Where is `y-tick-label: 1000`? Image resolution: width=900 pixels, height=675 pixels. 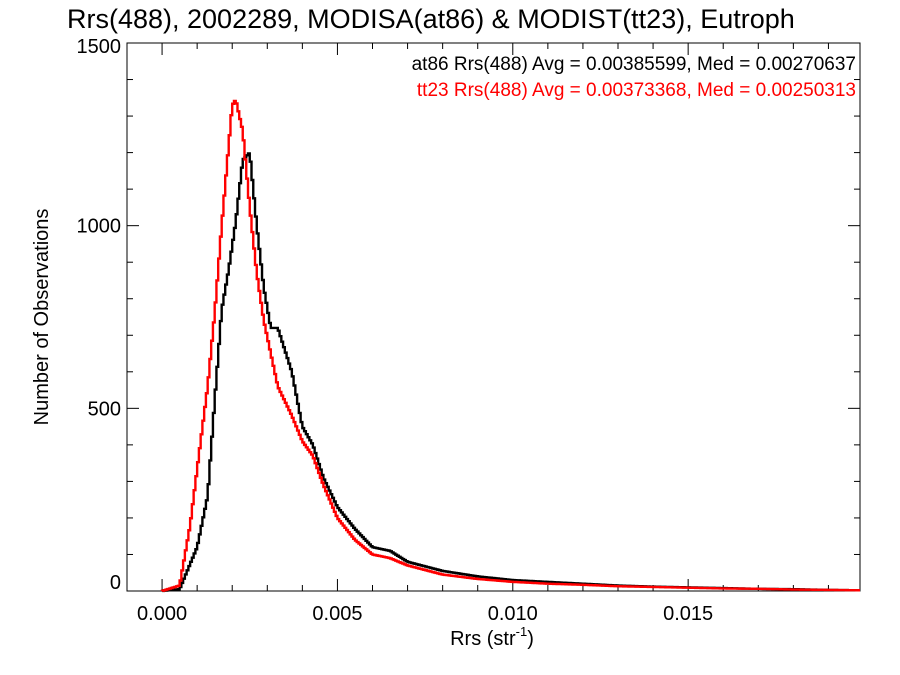
y-tick-label: 1000 is located at coordinates (99, 227).